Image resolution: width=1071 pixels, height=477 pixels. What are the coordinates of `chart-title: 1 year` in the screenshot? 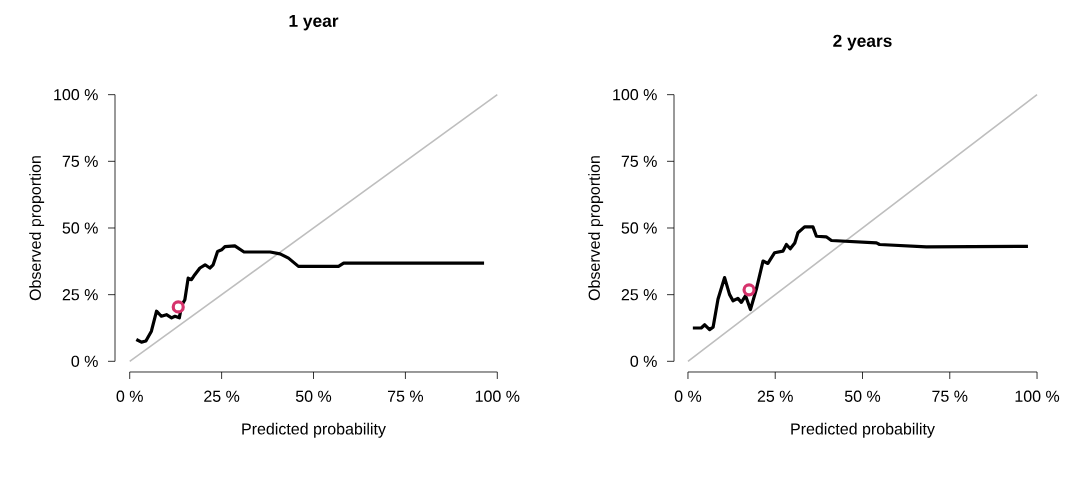 It's located at (314, 22).